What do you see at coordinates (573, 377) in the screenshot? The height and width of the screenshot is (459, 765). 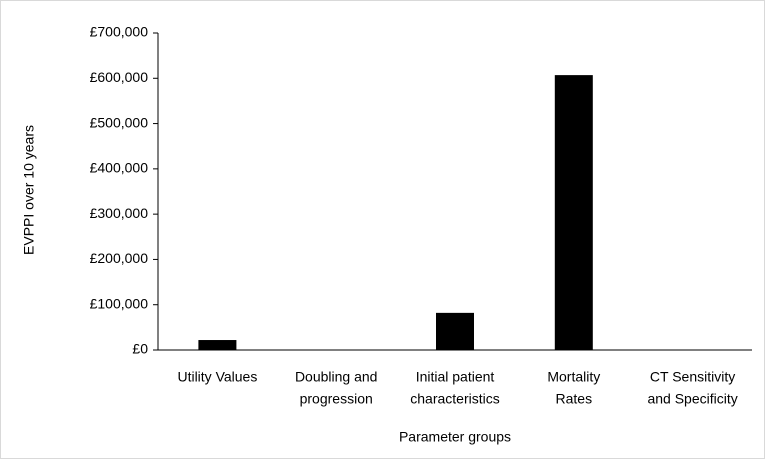 I see `x-tick-label: Mortality` at bounding box center [573, 377].